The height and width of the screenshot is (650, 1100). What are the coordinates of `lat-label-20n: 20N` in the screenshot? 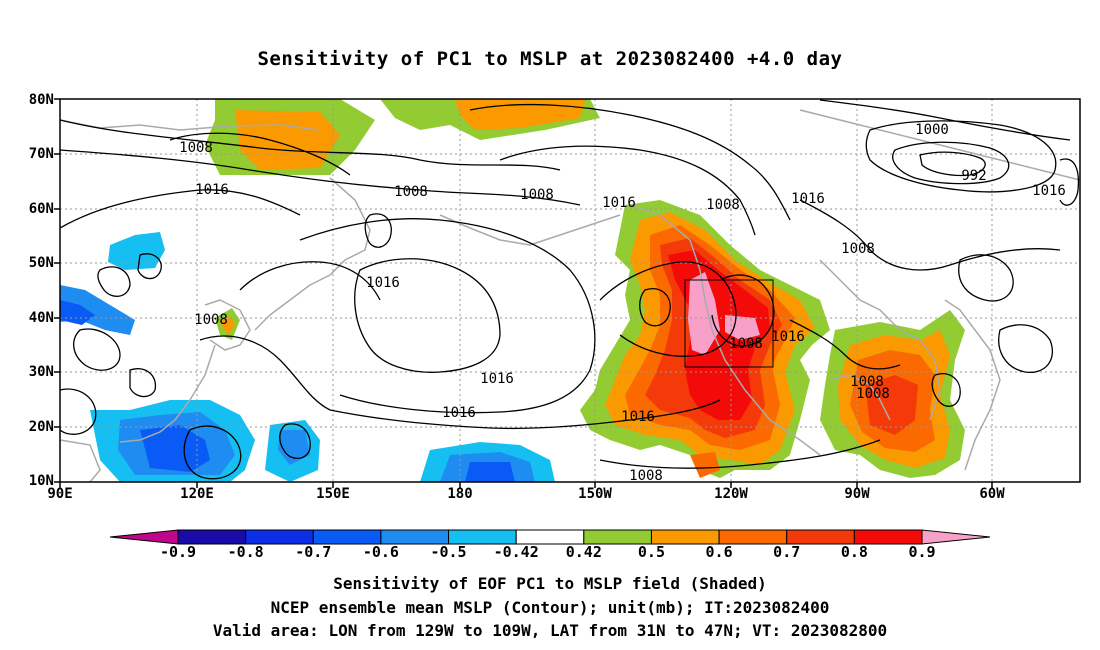 It's located at (41, 427).